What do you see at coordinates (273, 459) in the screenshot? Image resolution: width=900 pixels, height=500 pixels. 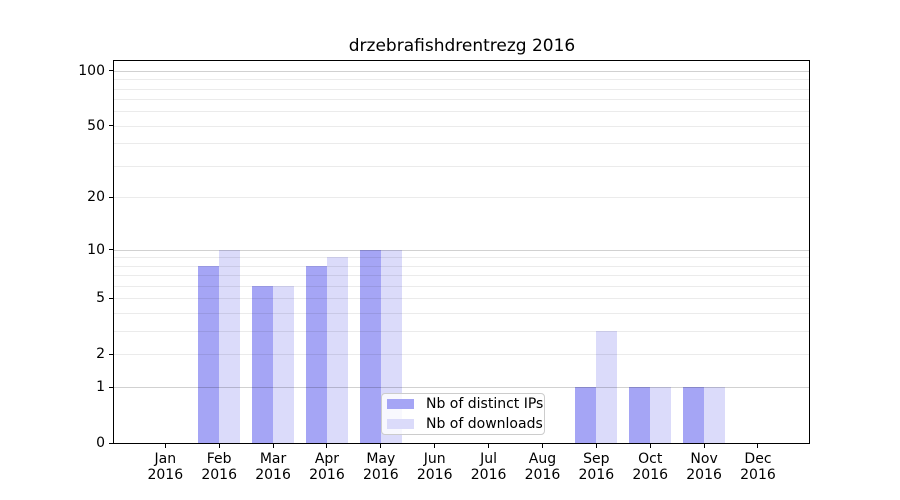 I see `x-label-month: Mar` at bounding box center [273, 459].